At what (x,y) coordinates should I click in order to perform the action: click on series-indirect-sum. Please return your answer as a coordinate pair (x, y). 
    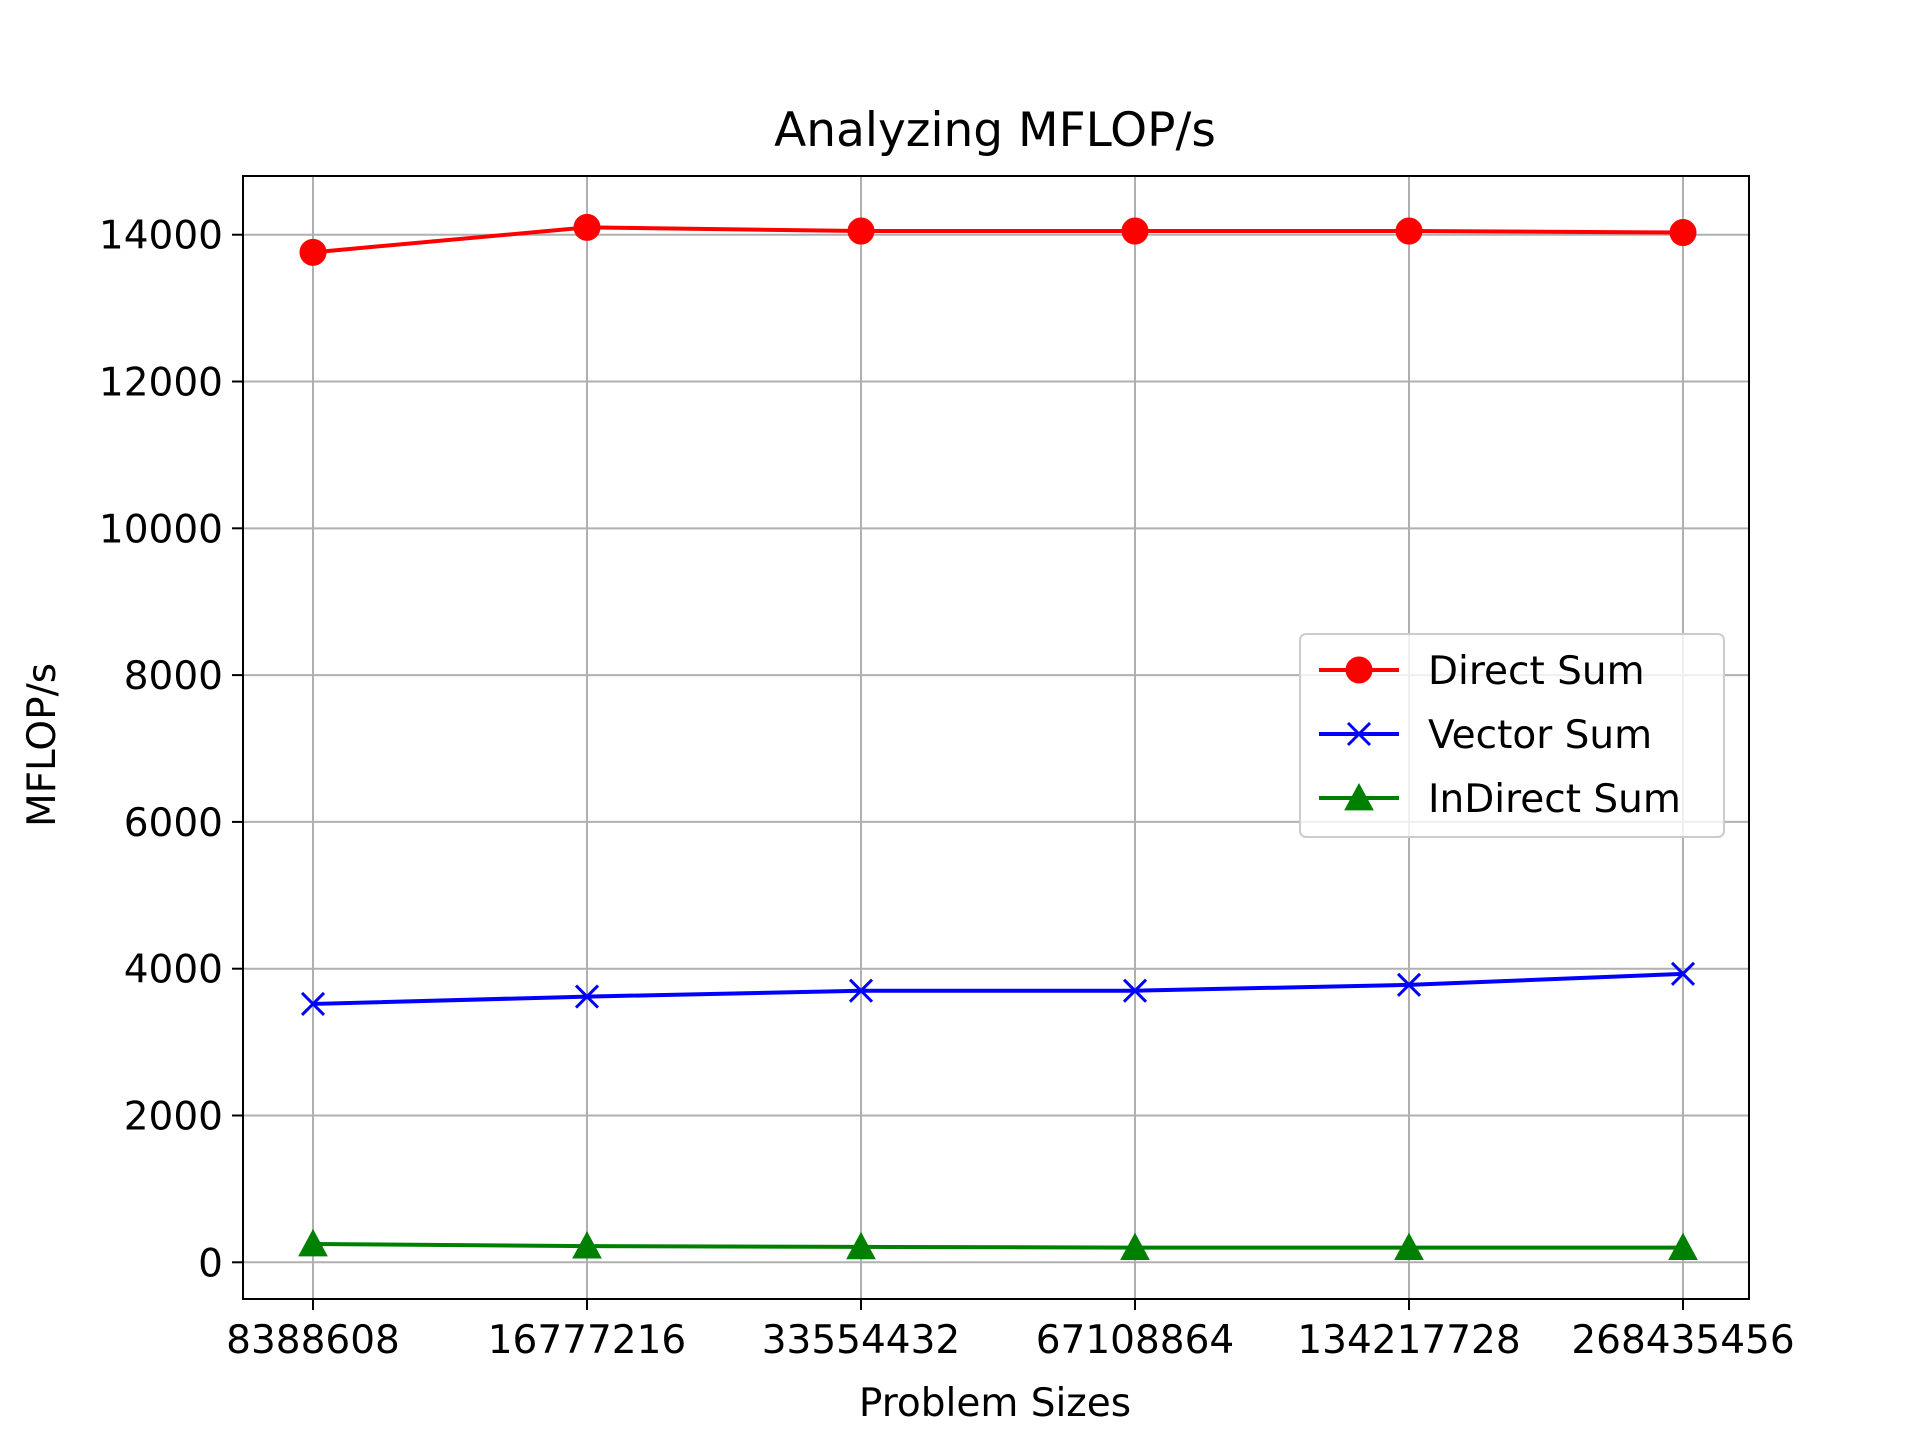
    Looking at the image, I should click on (998, 1244).